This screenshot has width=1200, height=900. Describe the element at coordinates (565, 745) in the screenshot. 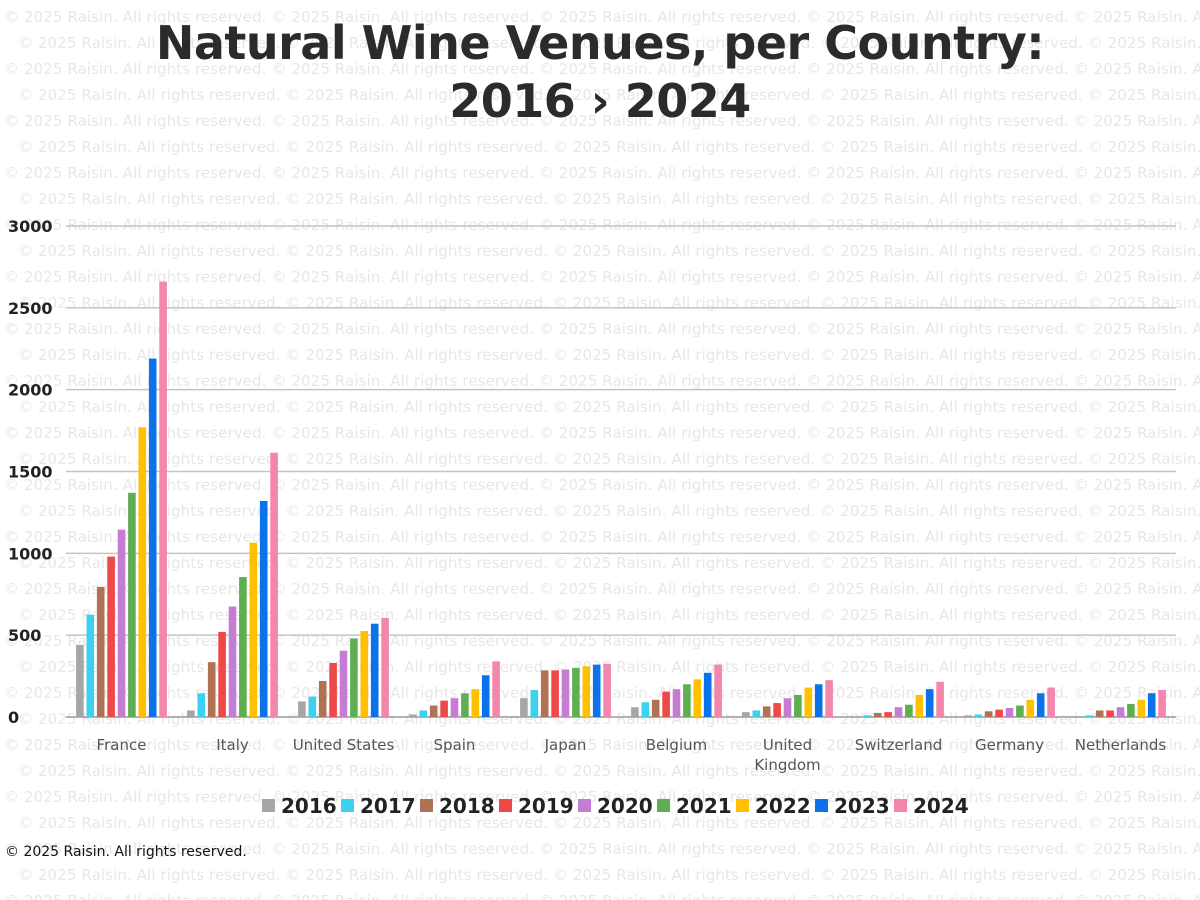

I see `category-label: Japan` at that location.